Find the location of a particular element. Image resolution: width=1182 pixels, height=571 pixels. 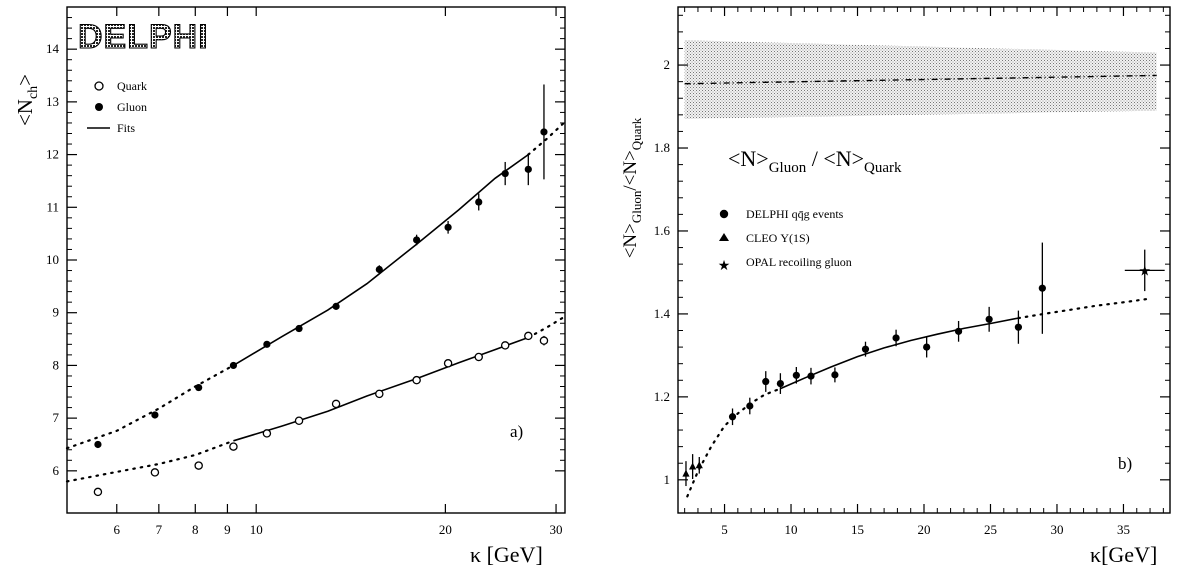

panel-a-y-axis-label: <Nch> is located at coordinates (27, 100).